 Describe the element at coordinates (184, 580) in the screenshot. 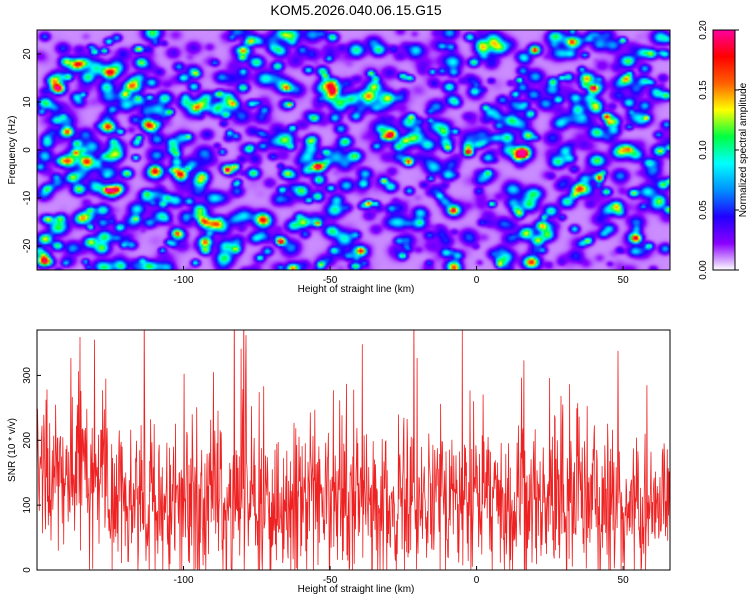

I see `snr-x-tick-label: -100` at that location.